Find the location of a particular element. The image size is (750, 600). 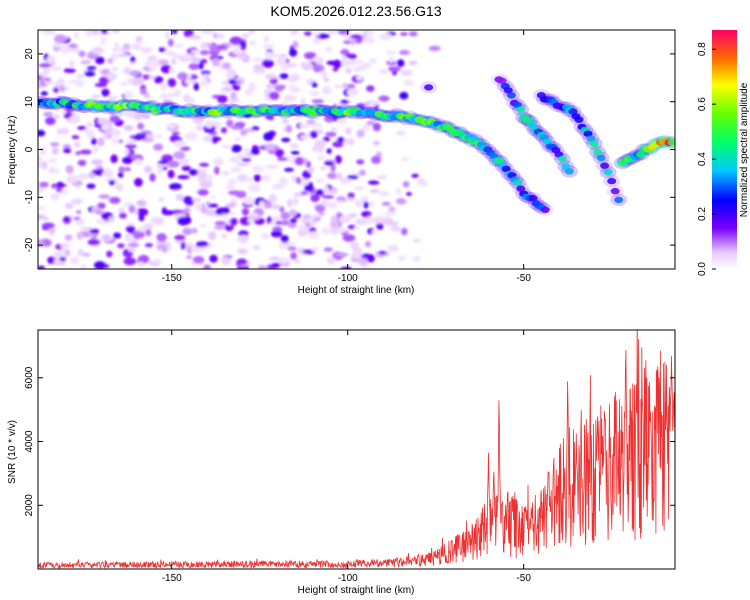

snr-y-tick-label: 6000 is located at coordinates (29, 377).